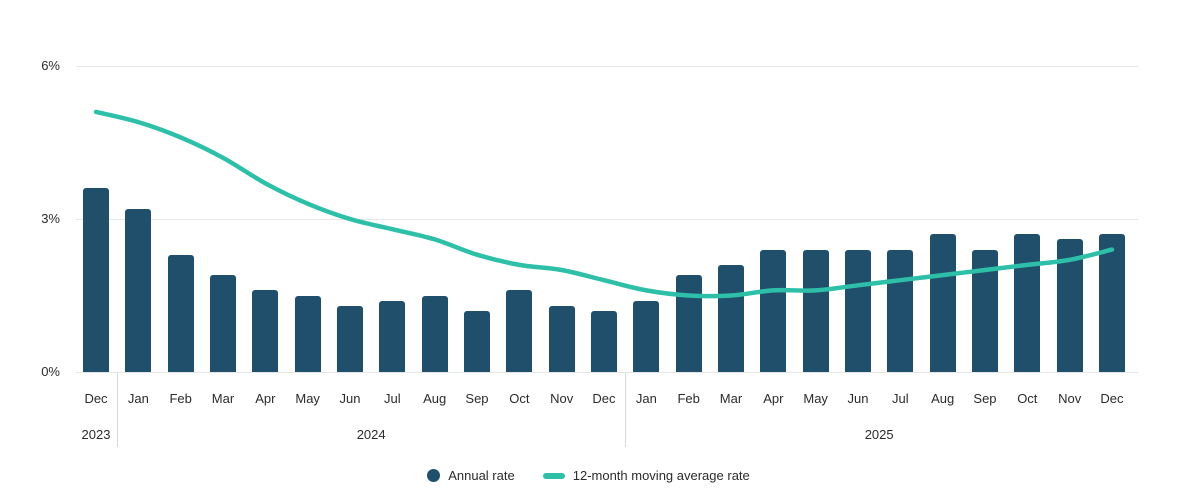 This screenshot has height=502, width=1177. Describe the element at coordinates (180, 398) in the screenshot. I see `x-axis-label-2: Feb` at that location.